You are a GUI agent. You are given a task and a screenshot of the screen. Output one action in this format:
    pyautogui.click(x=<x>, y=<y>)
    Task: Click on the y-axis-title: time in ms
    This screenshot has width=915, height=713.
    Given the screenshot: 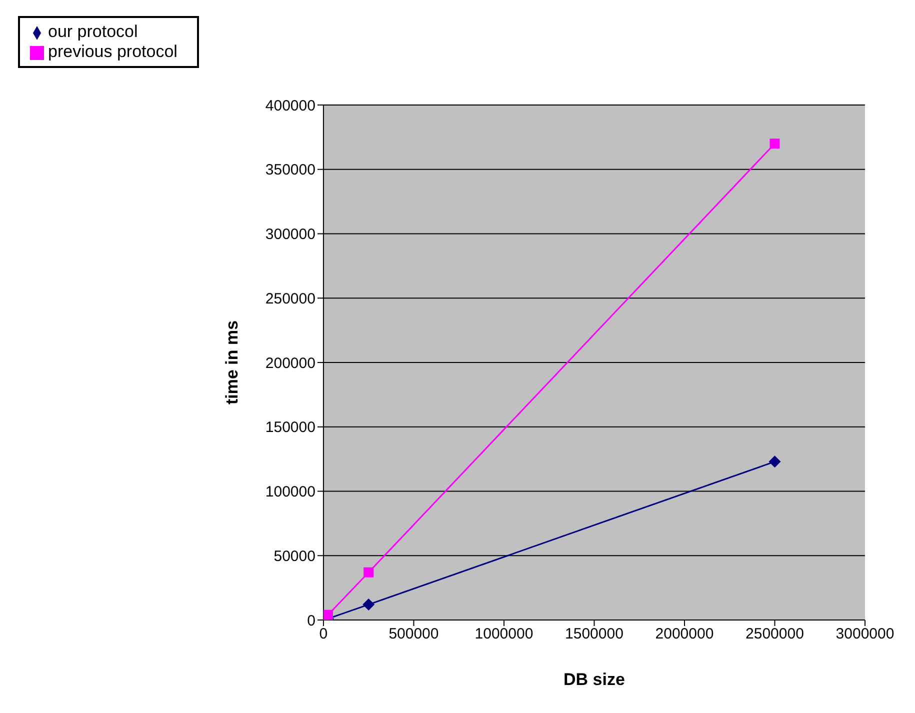 What is the action you would take?
    pyautogui.click(x=232, y=362)
    